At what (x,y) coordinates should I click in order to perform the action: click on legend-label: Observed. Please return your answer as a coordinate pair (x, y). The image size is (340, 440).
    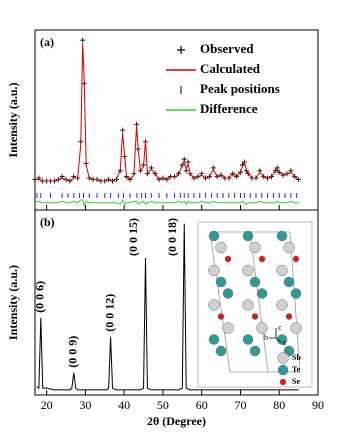
    Looking at the image, I should click on (227, 48).